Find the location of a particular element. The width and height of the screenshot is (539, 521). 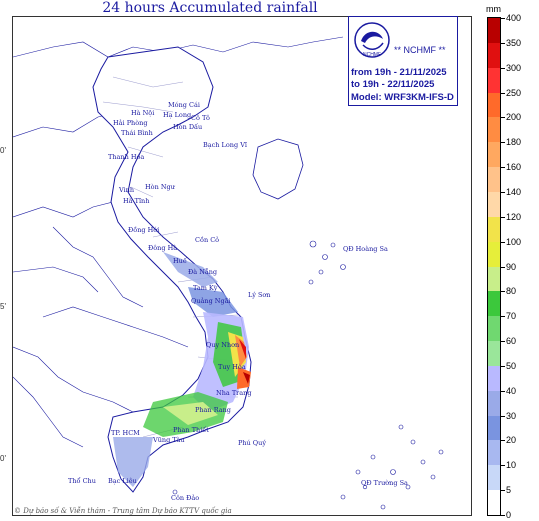

colorbar-label: 400 is located at coordinates (514, 18).